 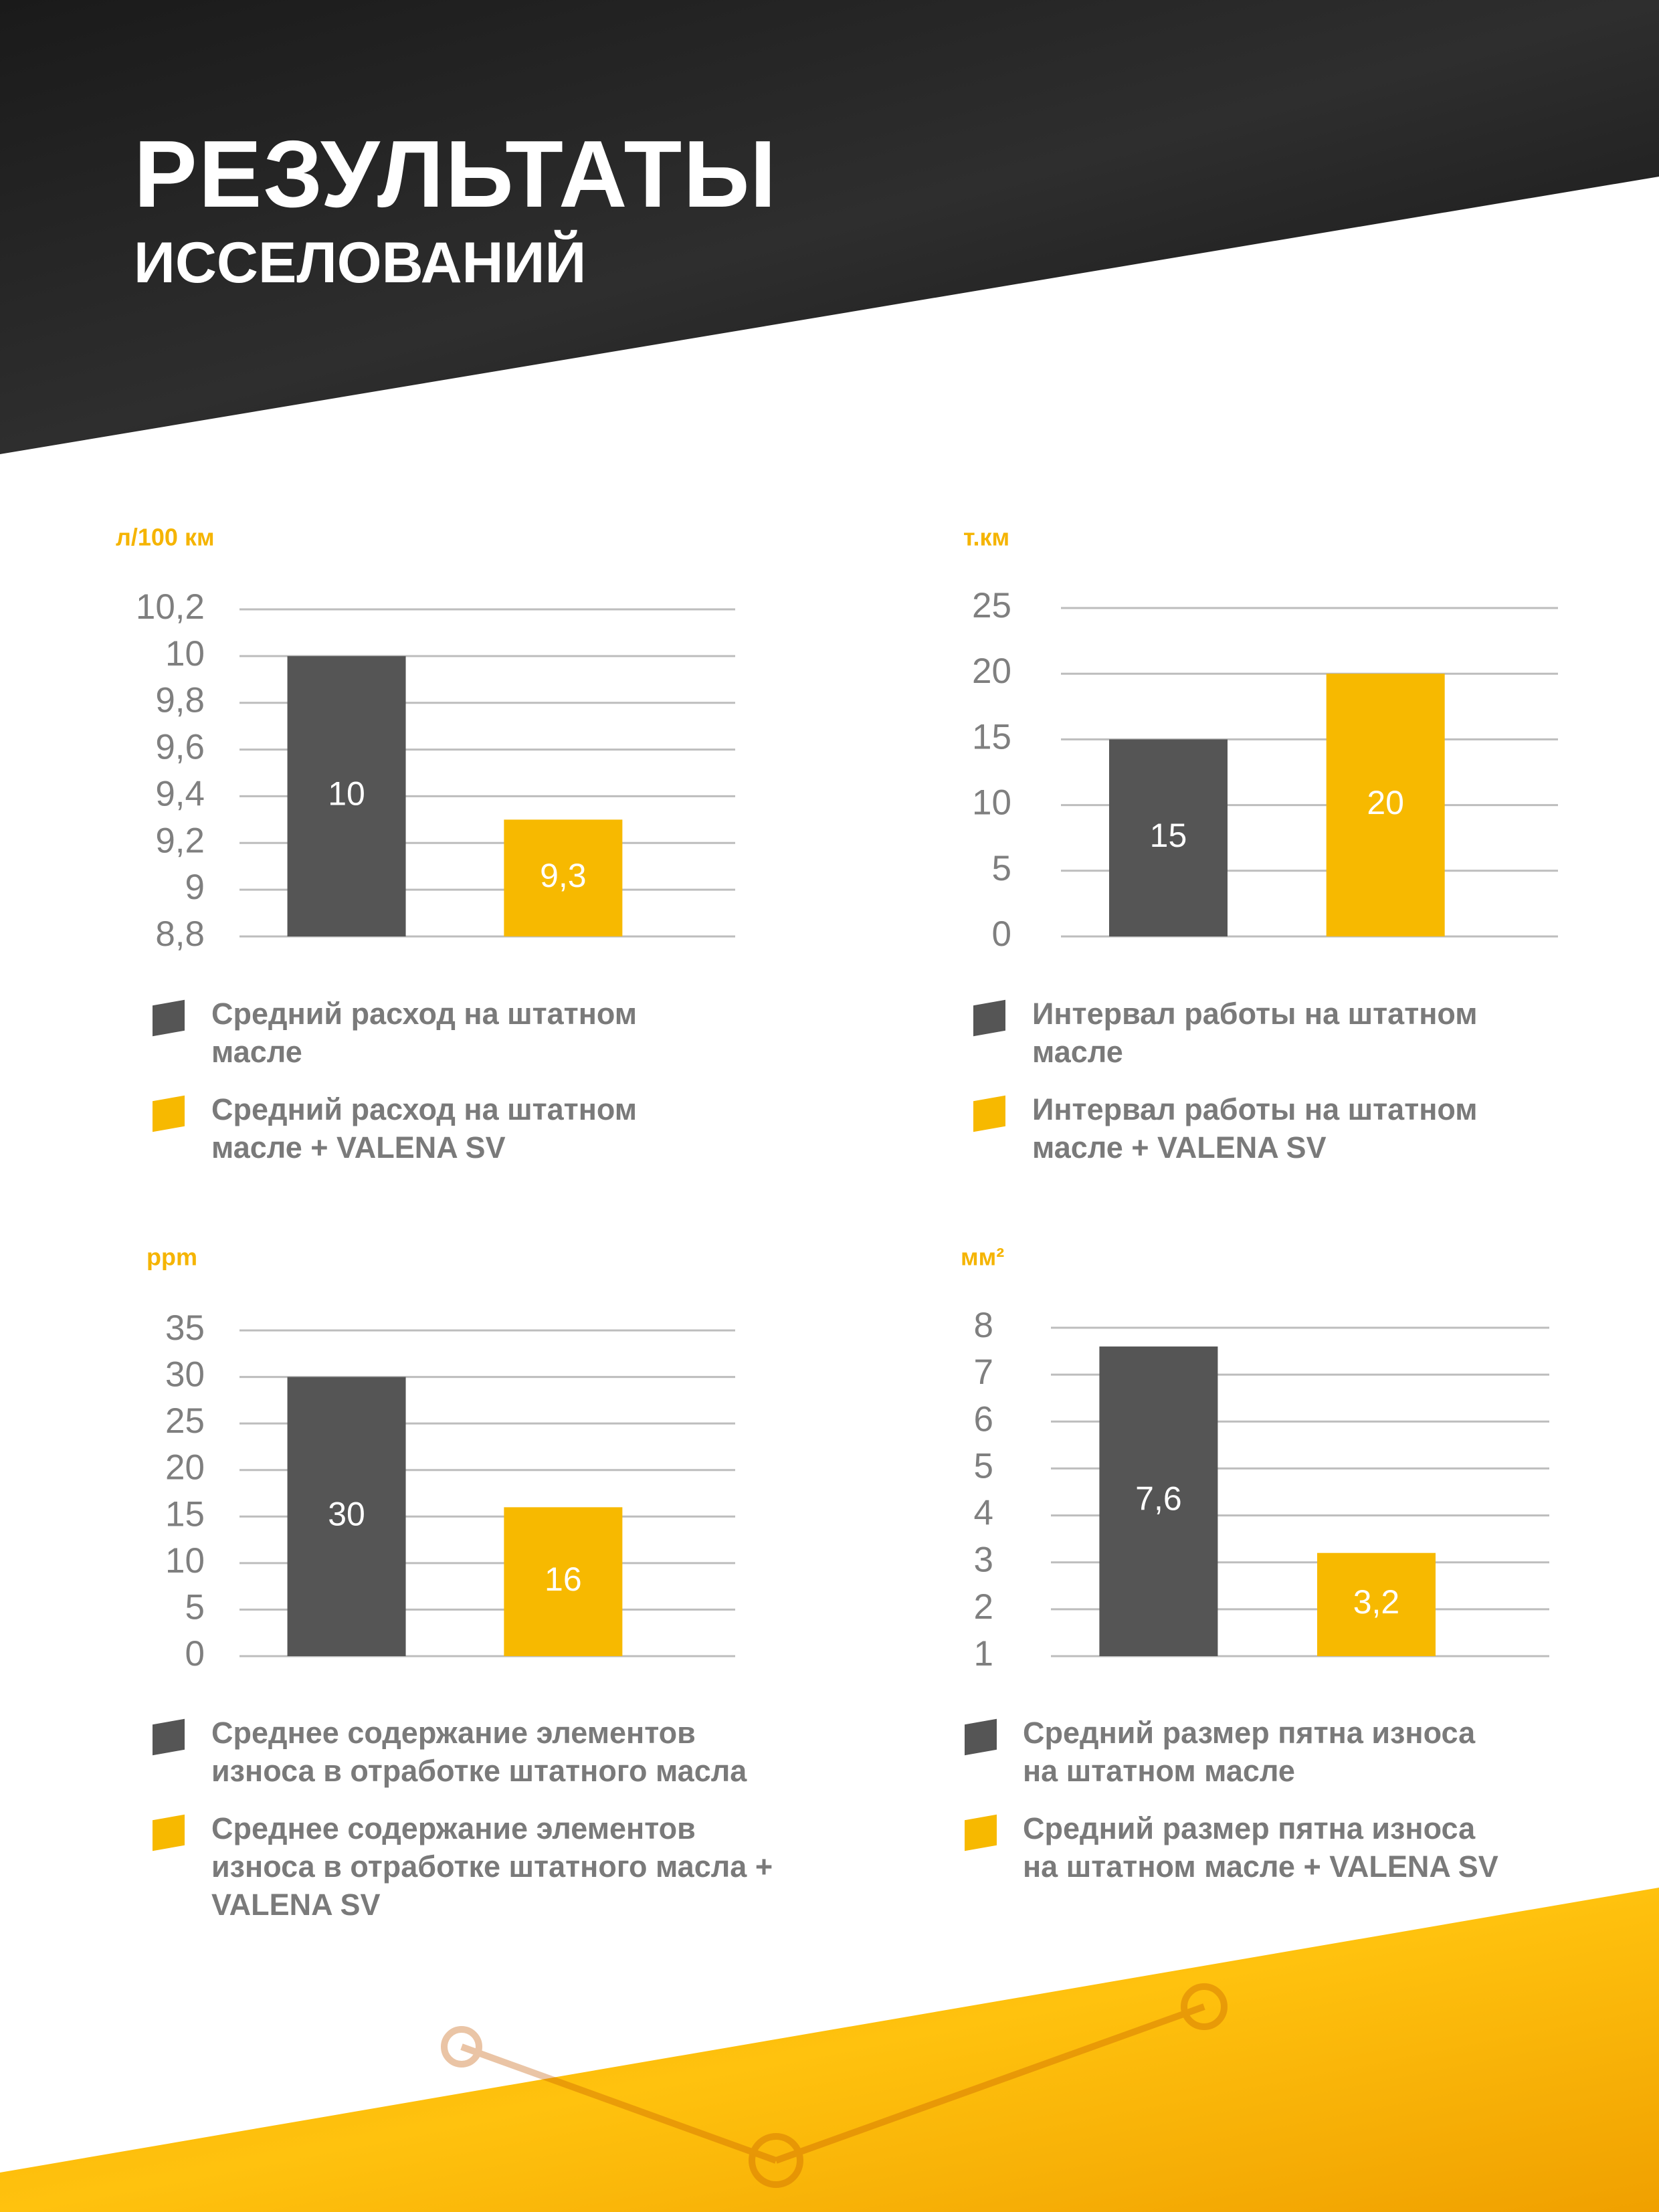 I want to click on value-label: 9,3, so click(x=563, y=875).